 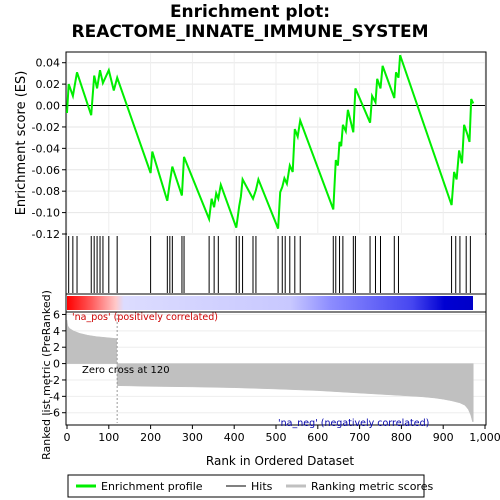 What do you see at coordinates (48, 63) in the screenshot?
I see `es-y-tick-label: 0.04` at bounding box center [48, 63].